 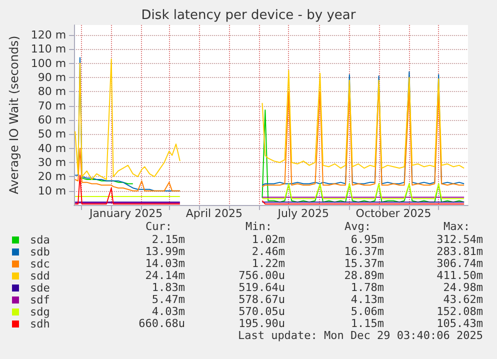 I want to click on text: 4.13m, so click(x=367, y=299).